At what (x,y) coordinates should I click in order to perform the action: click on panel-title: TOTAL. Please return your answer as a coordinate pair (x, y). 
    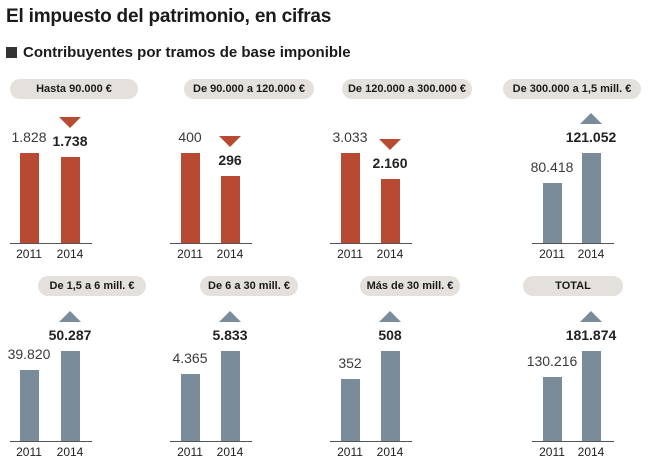
    Looking at the image, I should click on (573, 286).